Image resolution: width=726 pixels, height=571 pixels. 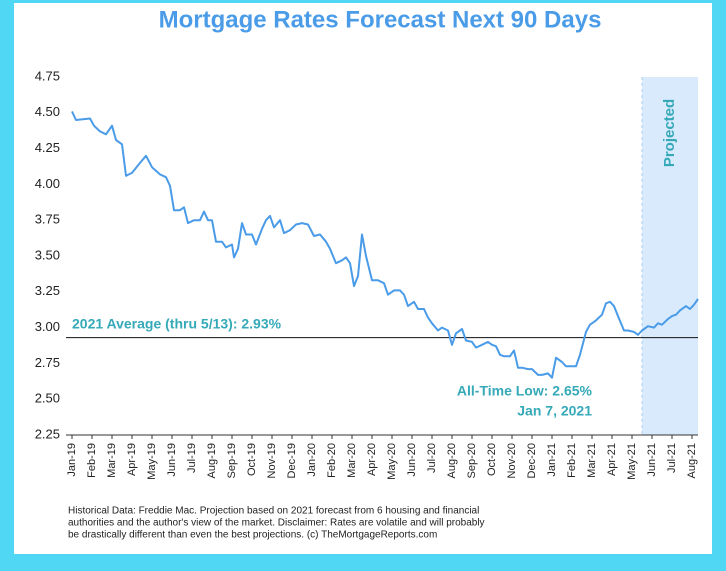 What do you see at coordinates (670, 256) in the screenshot?
I see `projected-band` at bounding box center [670, 256].